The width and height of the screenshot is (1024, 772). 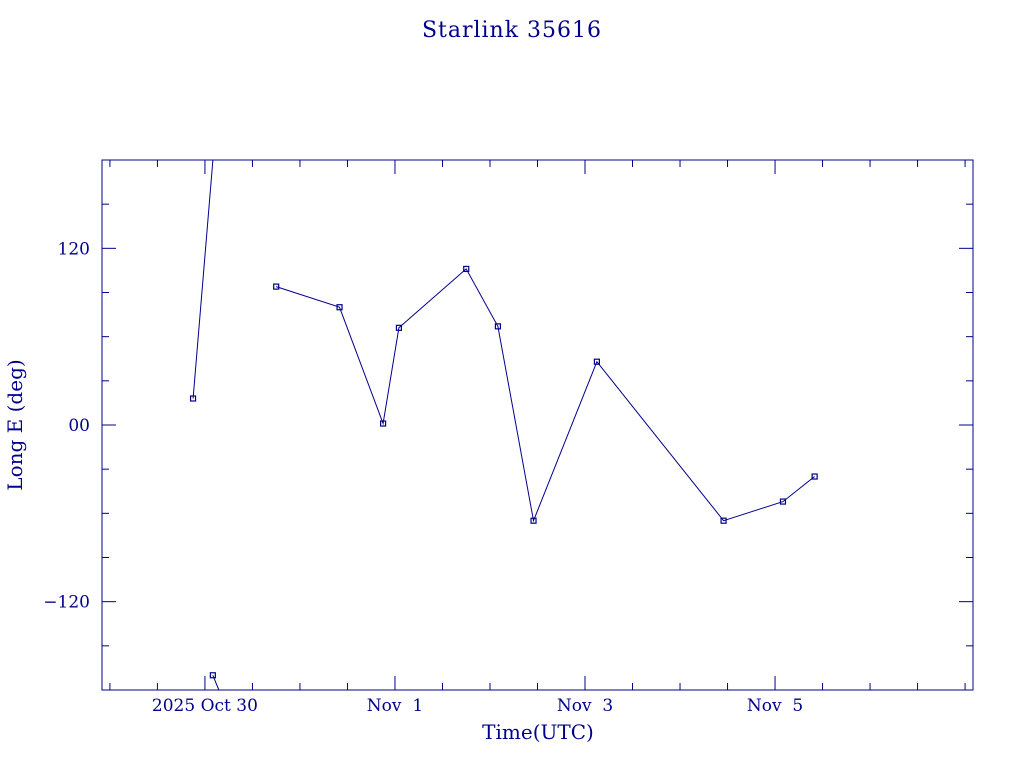 I want to click on x-tick-label: Nov 3, so click(x=585, y=706).